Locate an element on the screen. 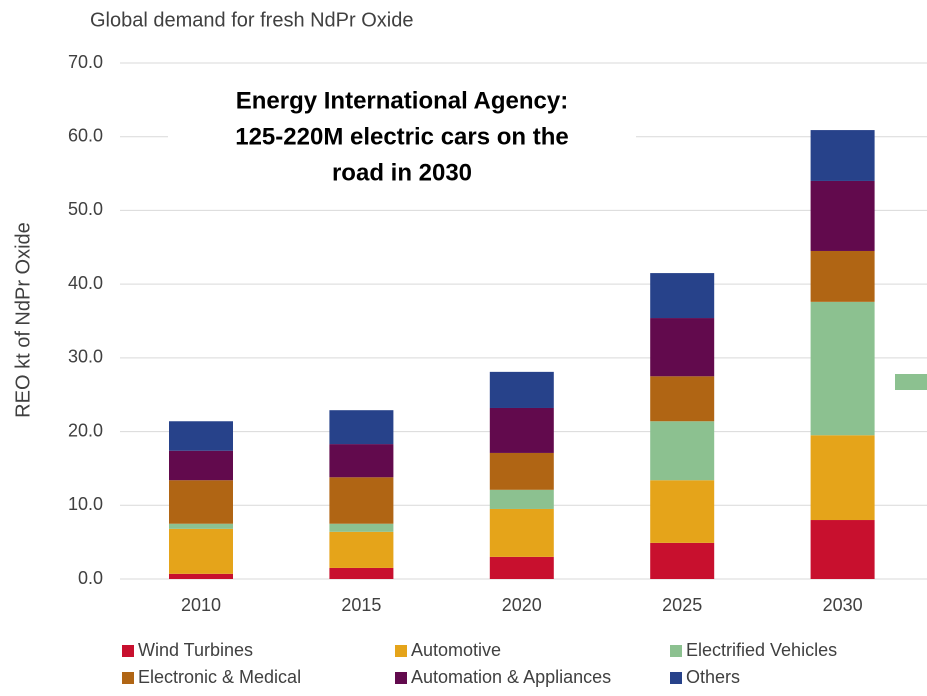  legend-label: Electrified Vehicles is located at coordinates (761, 650).